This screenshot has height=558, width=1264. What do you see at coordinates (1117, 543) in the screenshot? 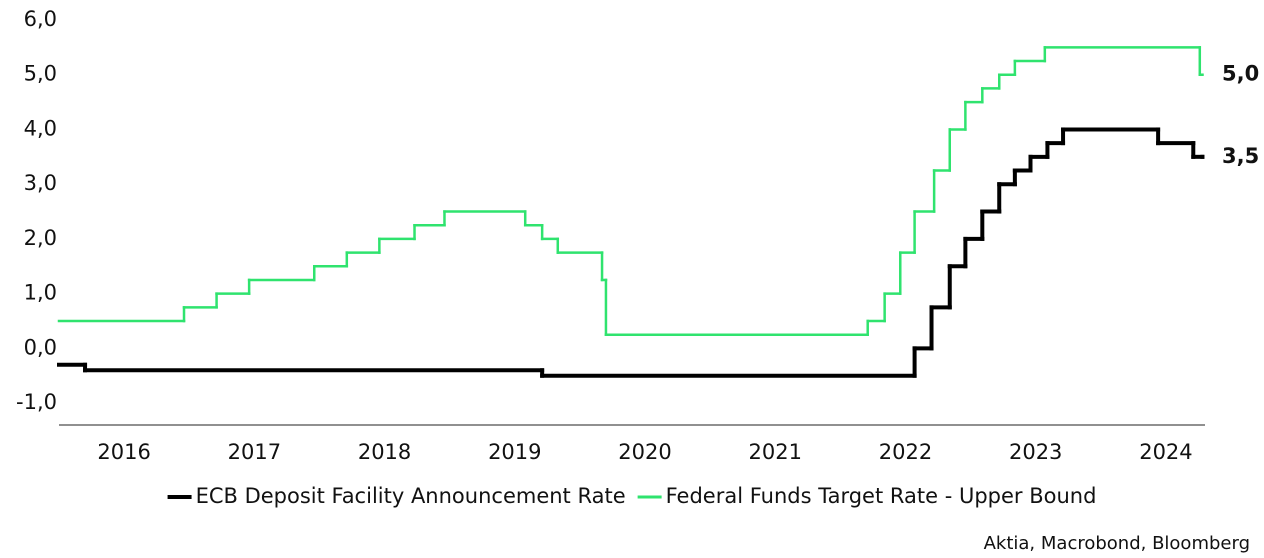
I see `source: Aktia, Macrobond, Bloomberg` at bounding box center [1117, 543].